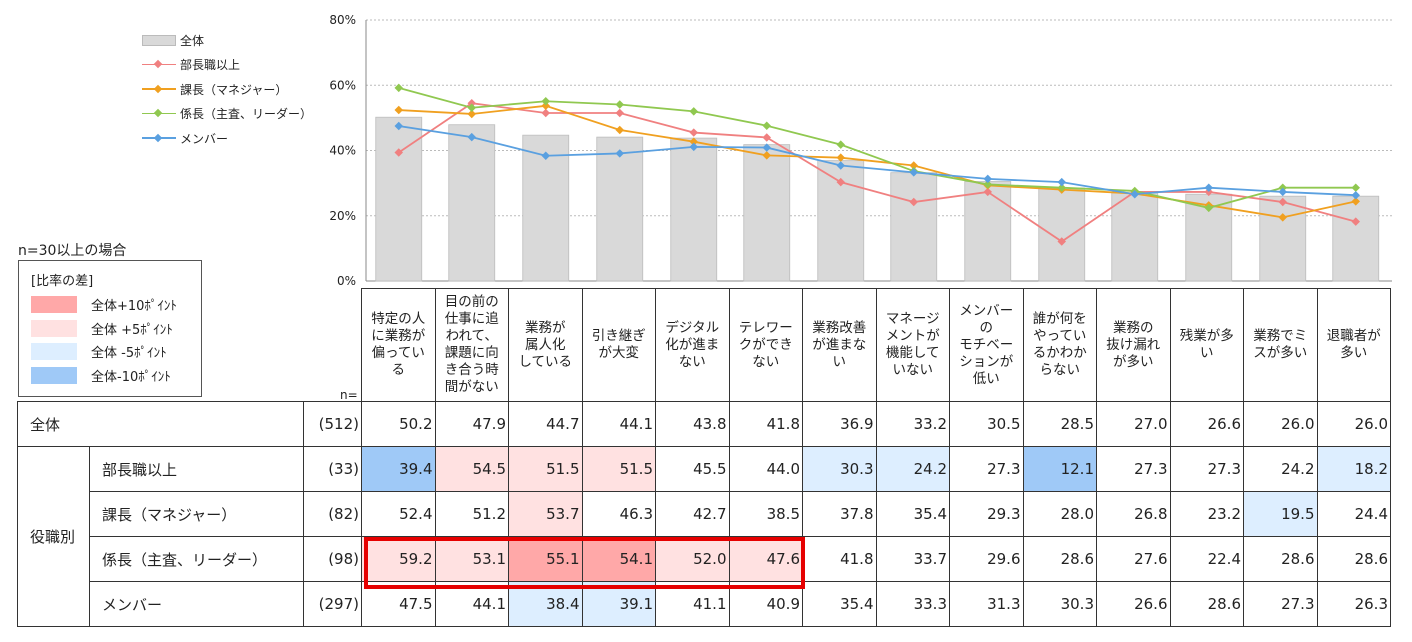 The width and height of the screenshot is (1412, 642). Describe the element at coordinates (398, 469) in the screenshot. I see `value-cell: 39.4` at that location.